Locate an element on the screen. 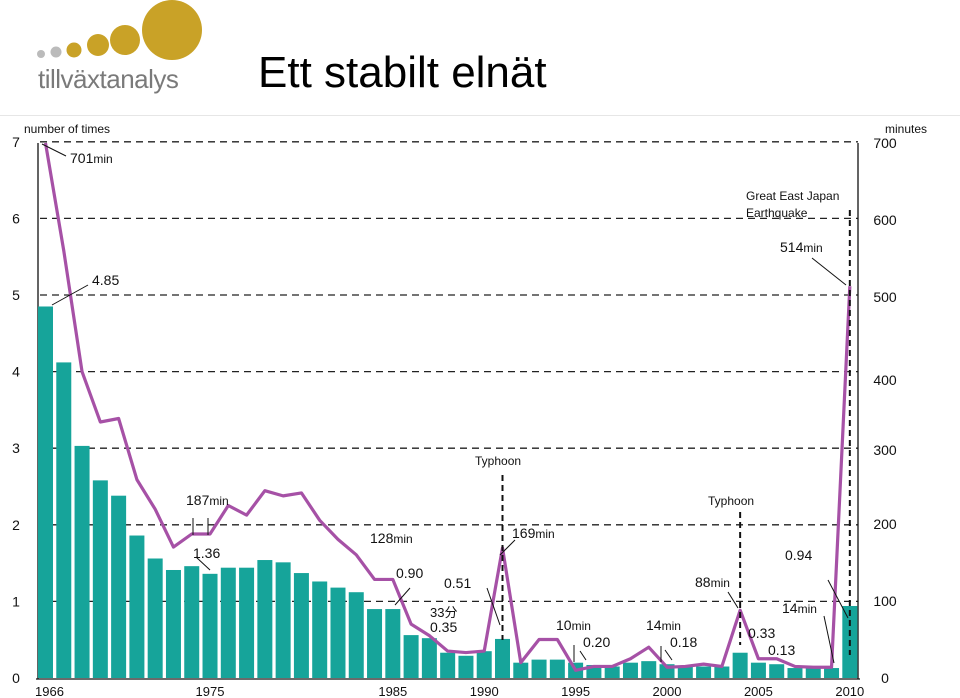 This screenshot has height=698, width=960. brand-name: tillväxtanalys is located at coordinates (108, 79).